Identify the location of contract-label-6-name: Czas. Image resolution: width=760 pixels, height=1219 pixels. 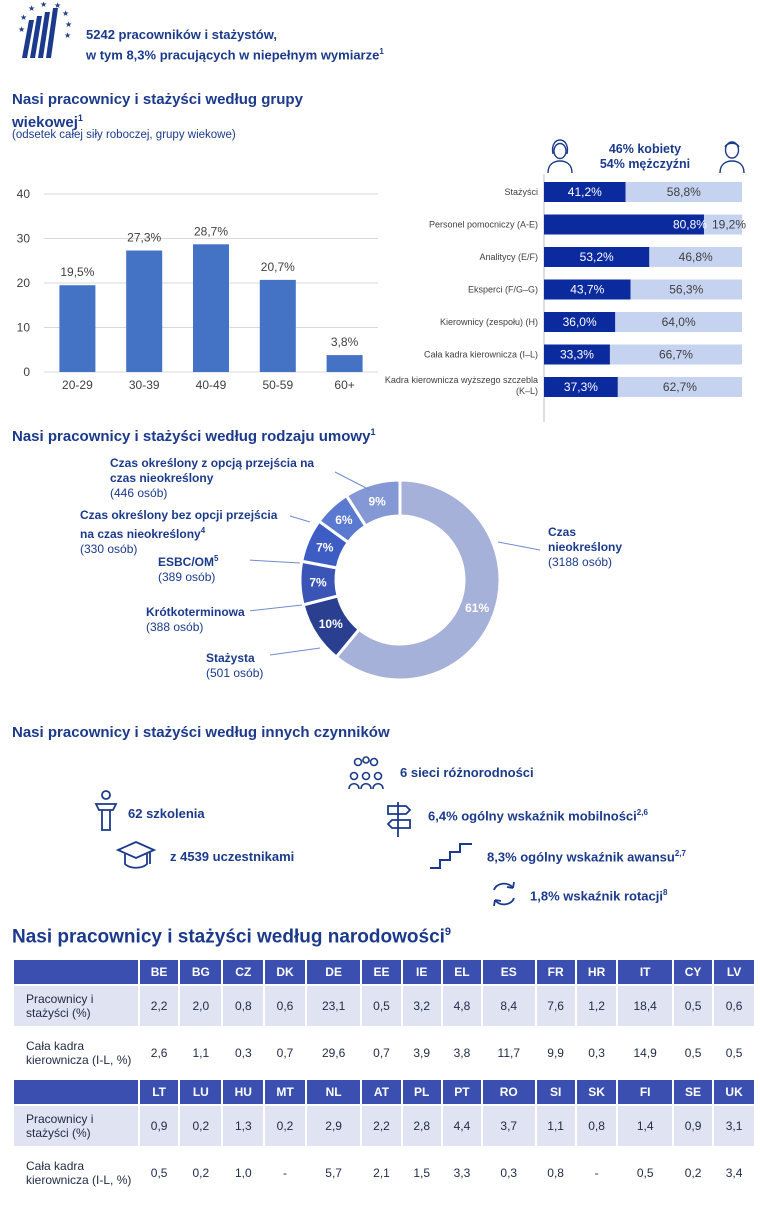
(562, 532).